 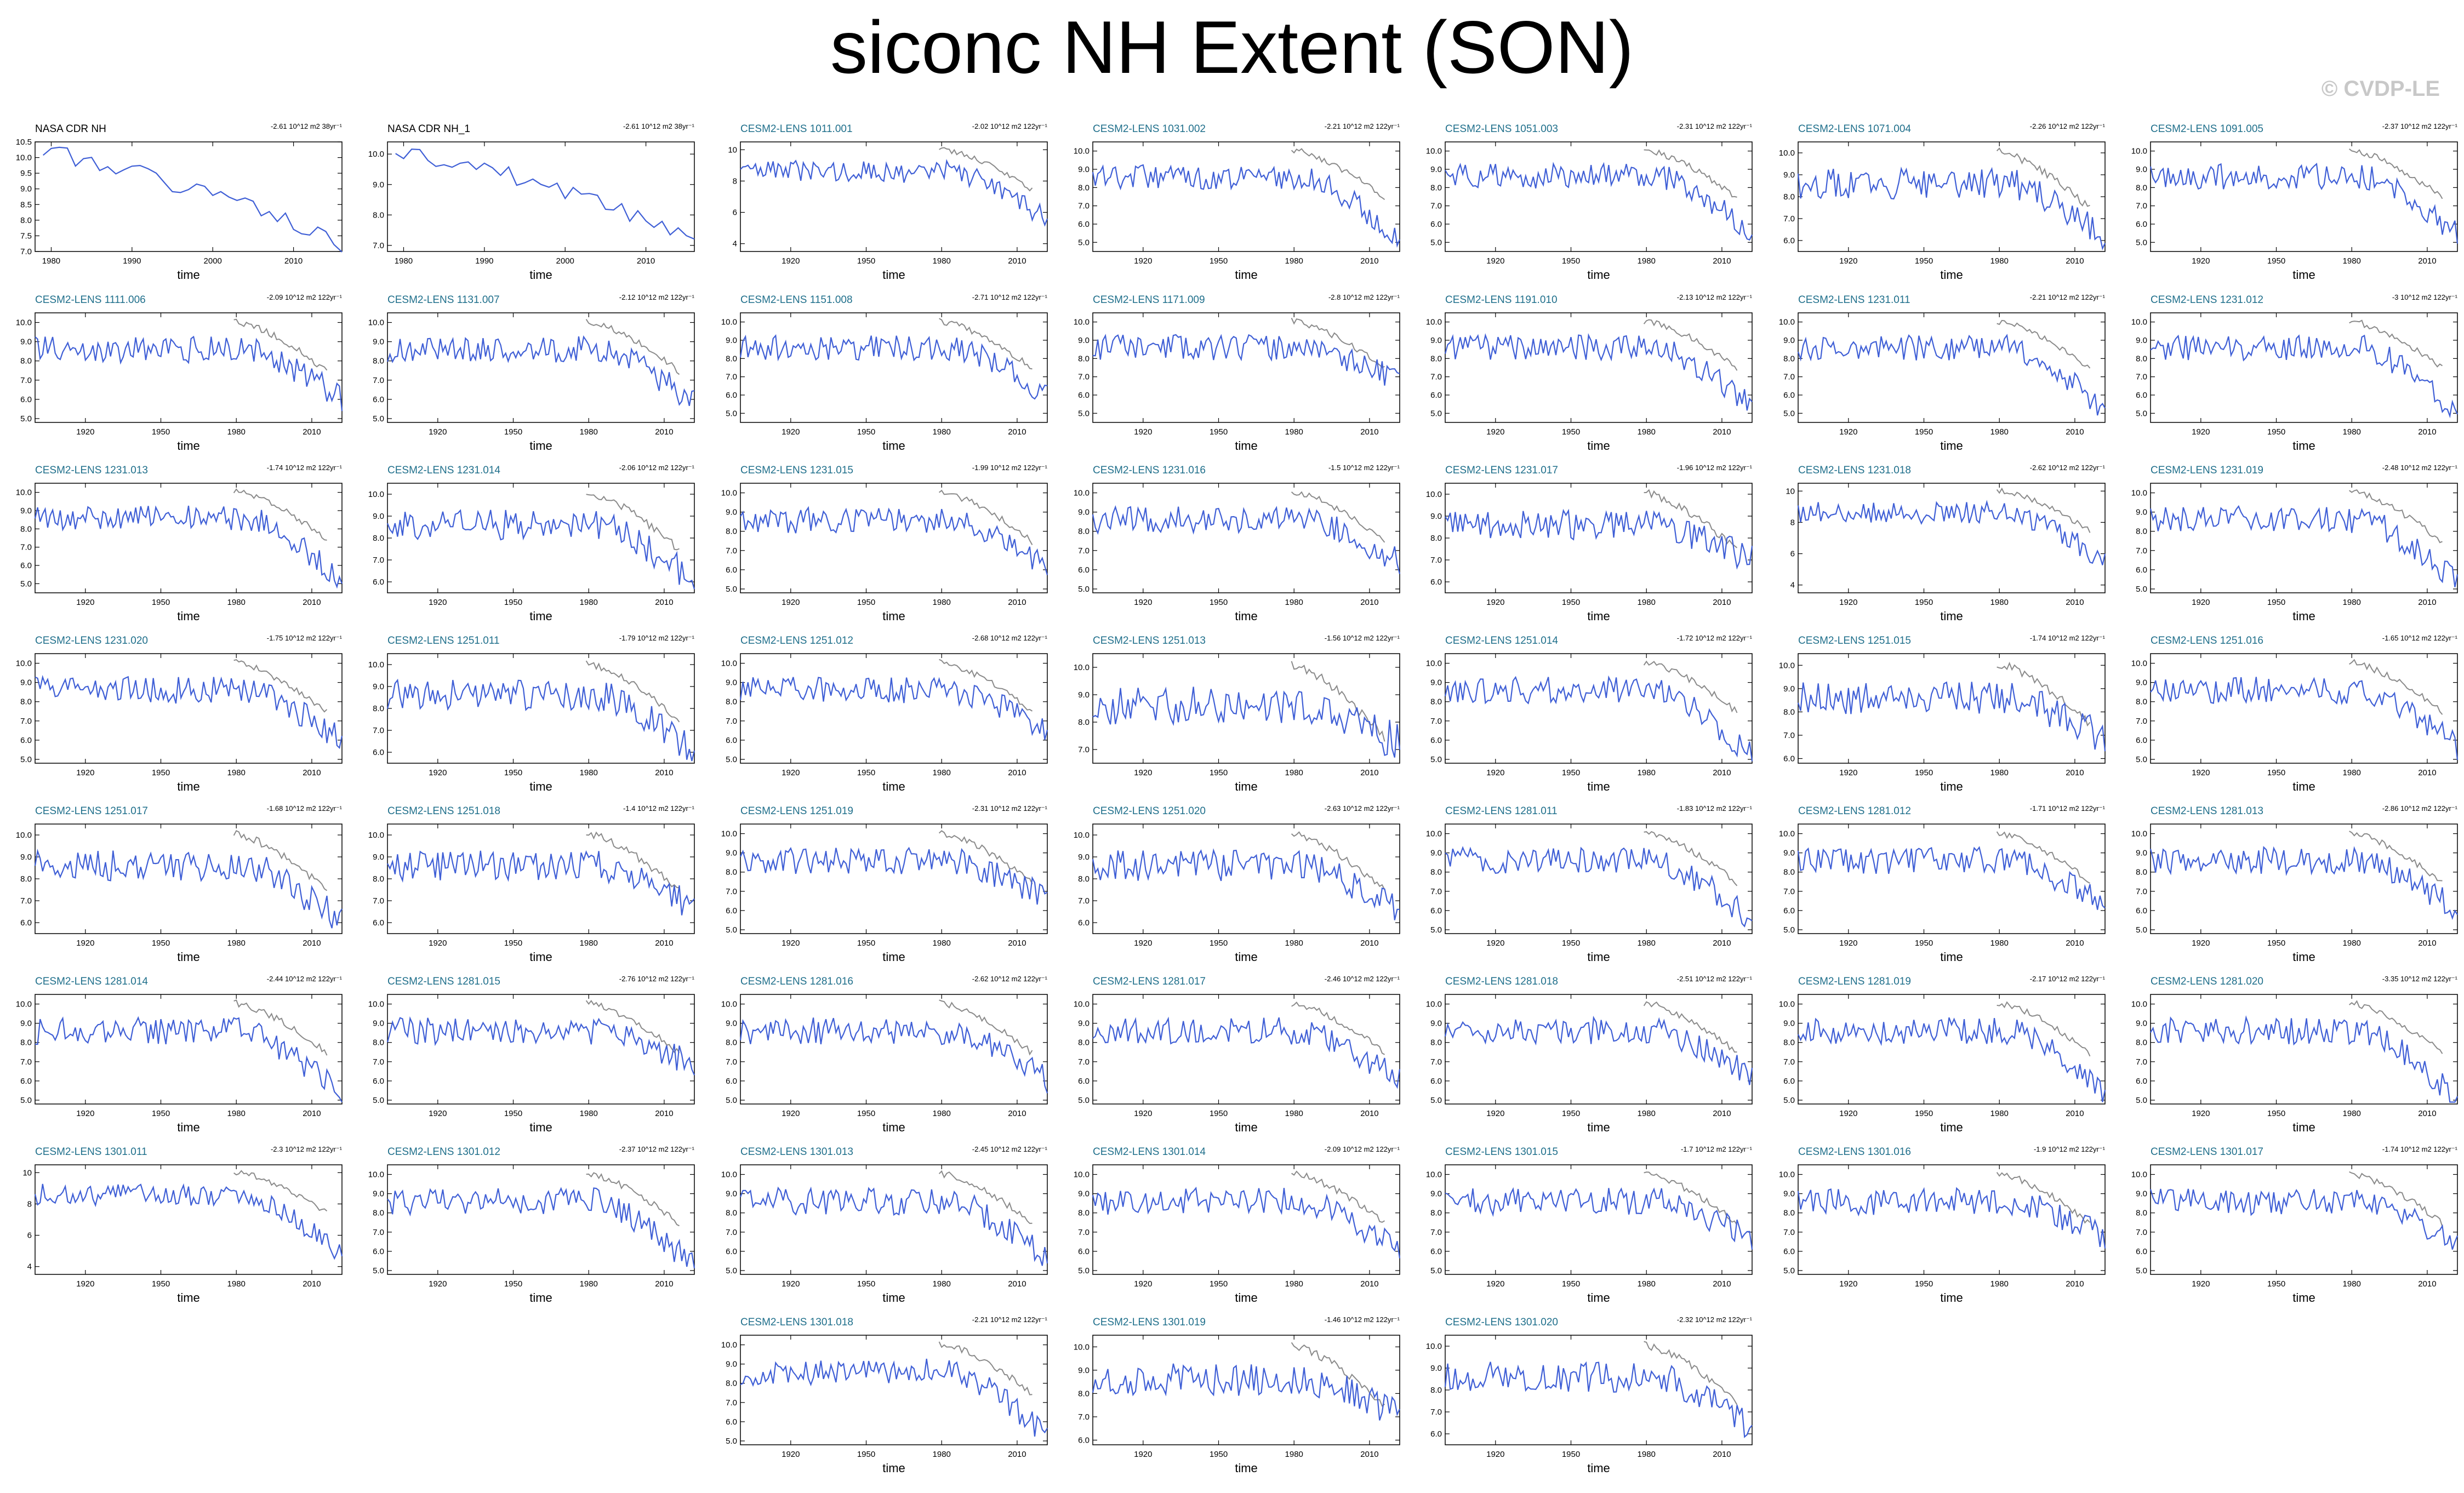 I want to click on y-tick-label: 10.0, so click(x=376, y=1004).